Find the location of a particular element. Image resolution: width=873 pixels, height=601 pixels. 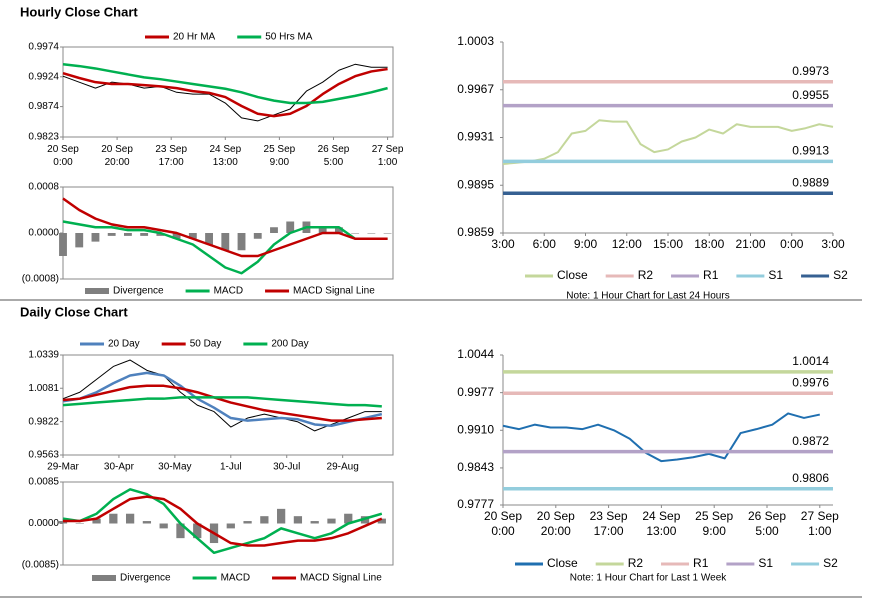

x-tick-label: 30-May is located at coordinates (174, 467).